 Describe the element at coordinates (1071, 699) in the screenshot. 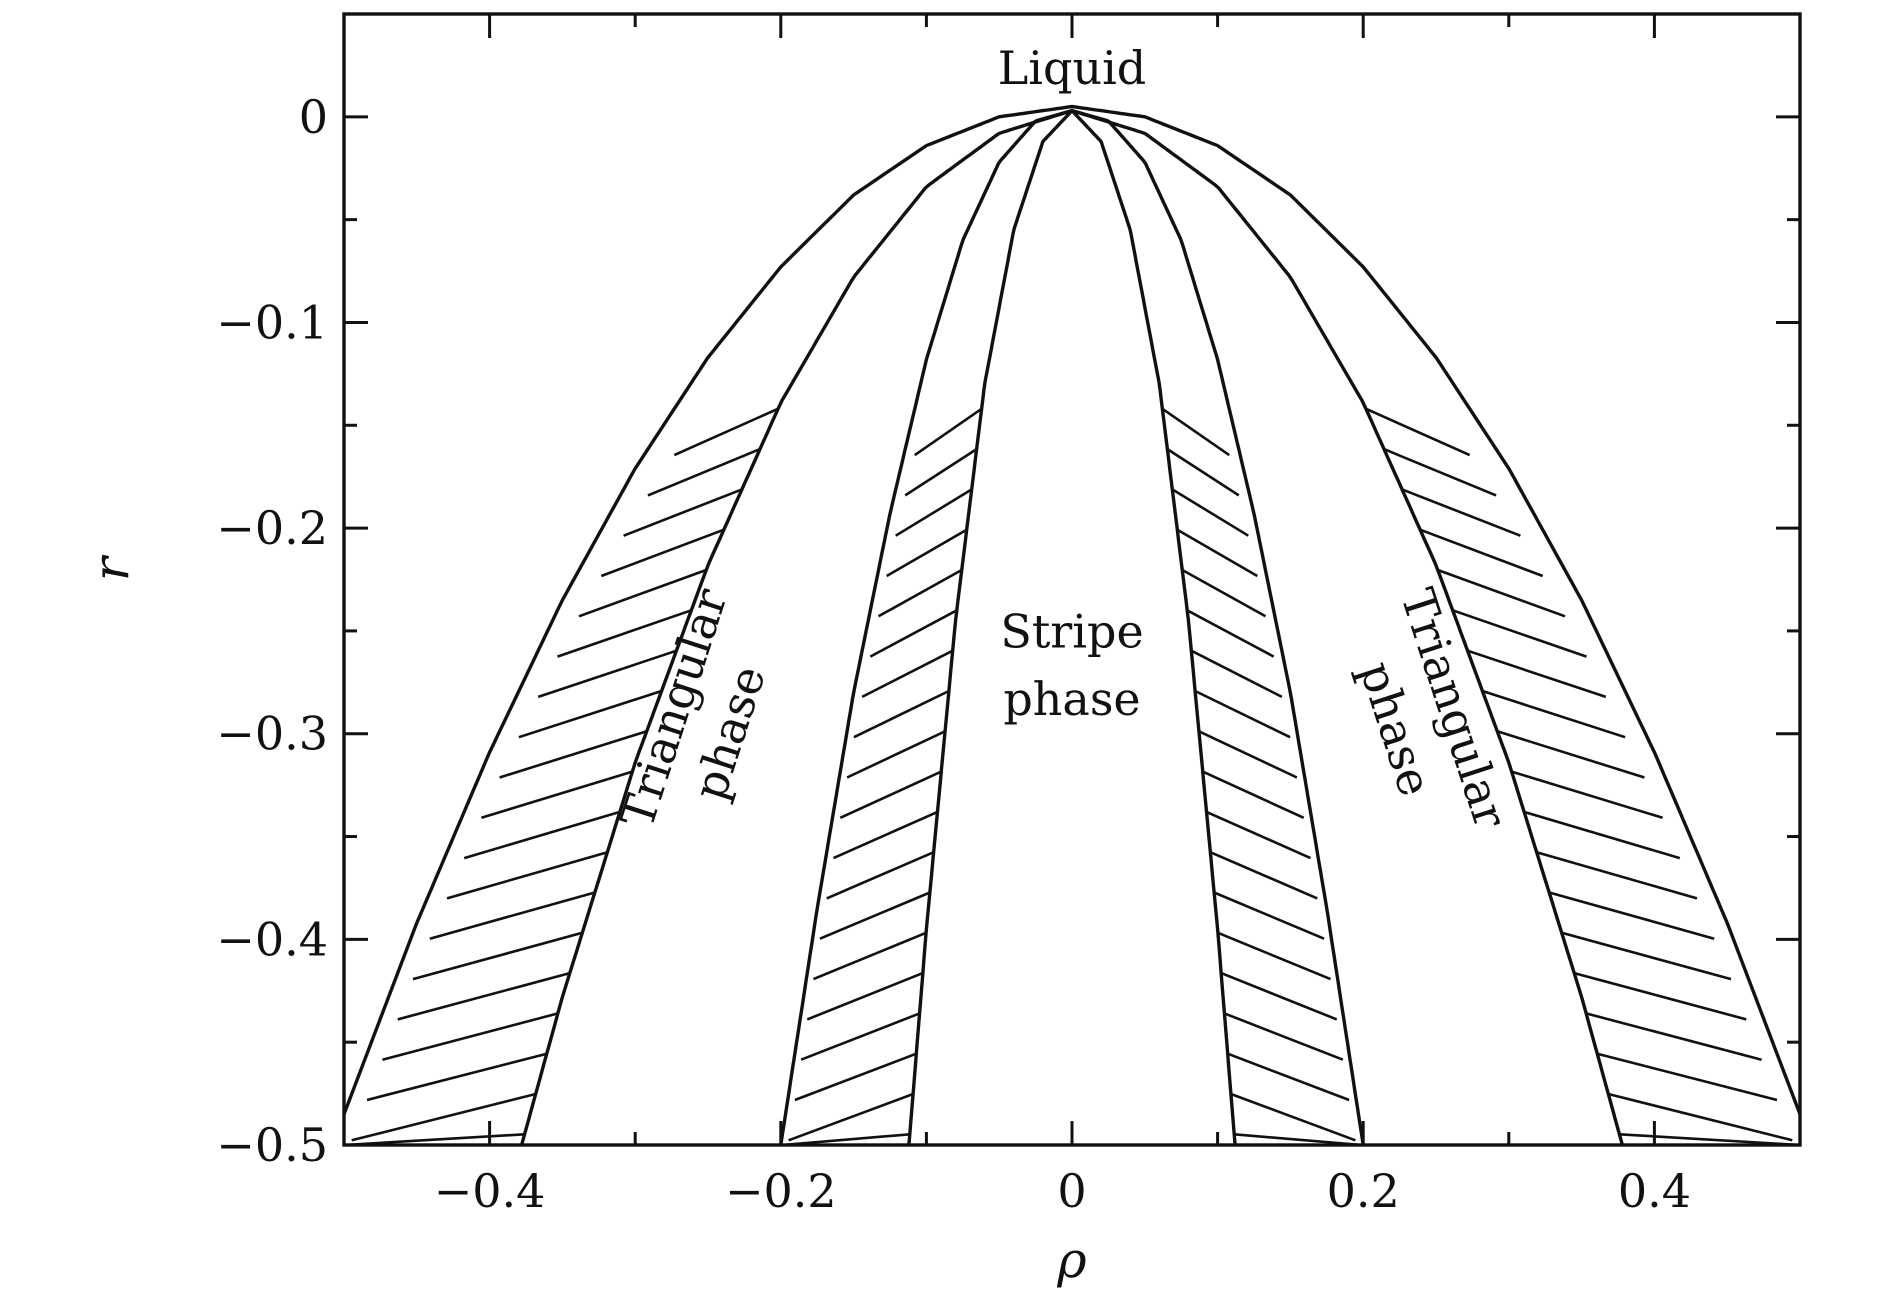

I see `region-label: phase` at that location.